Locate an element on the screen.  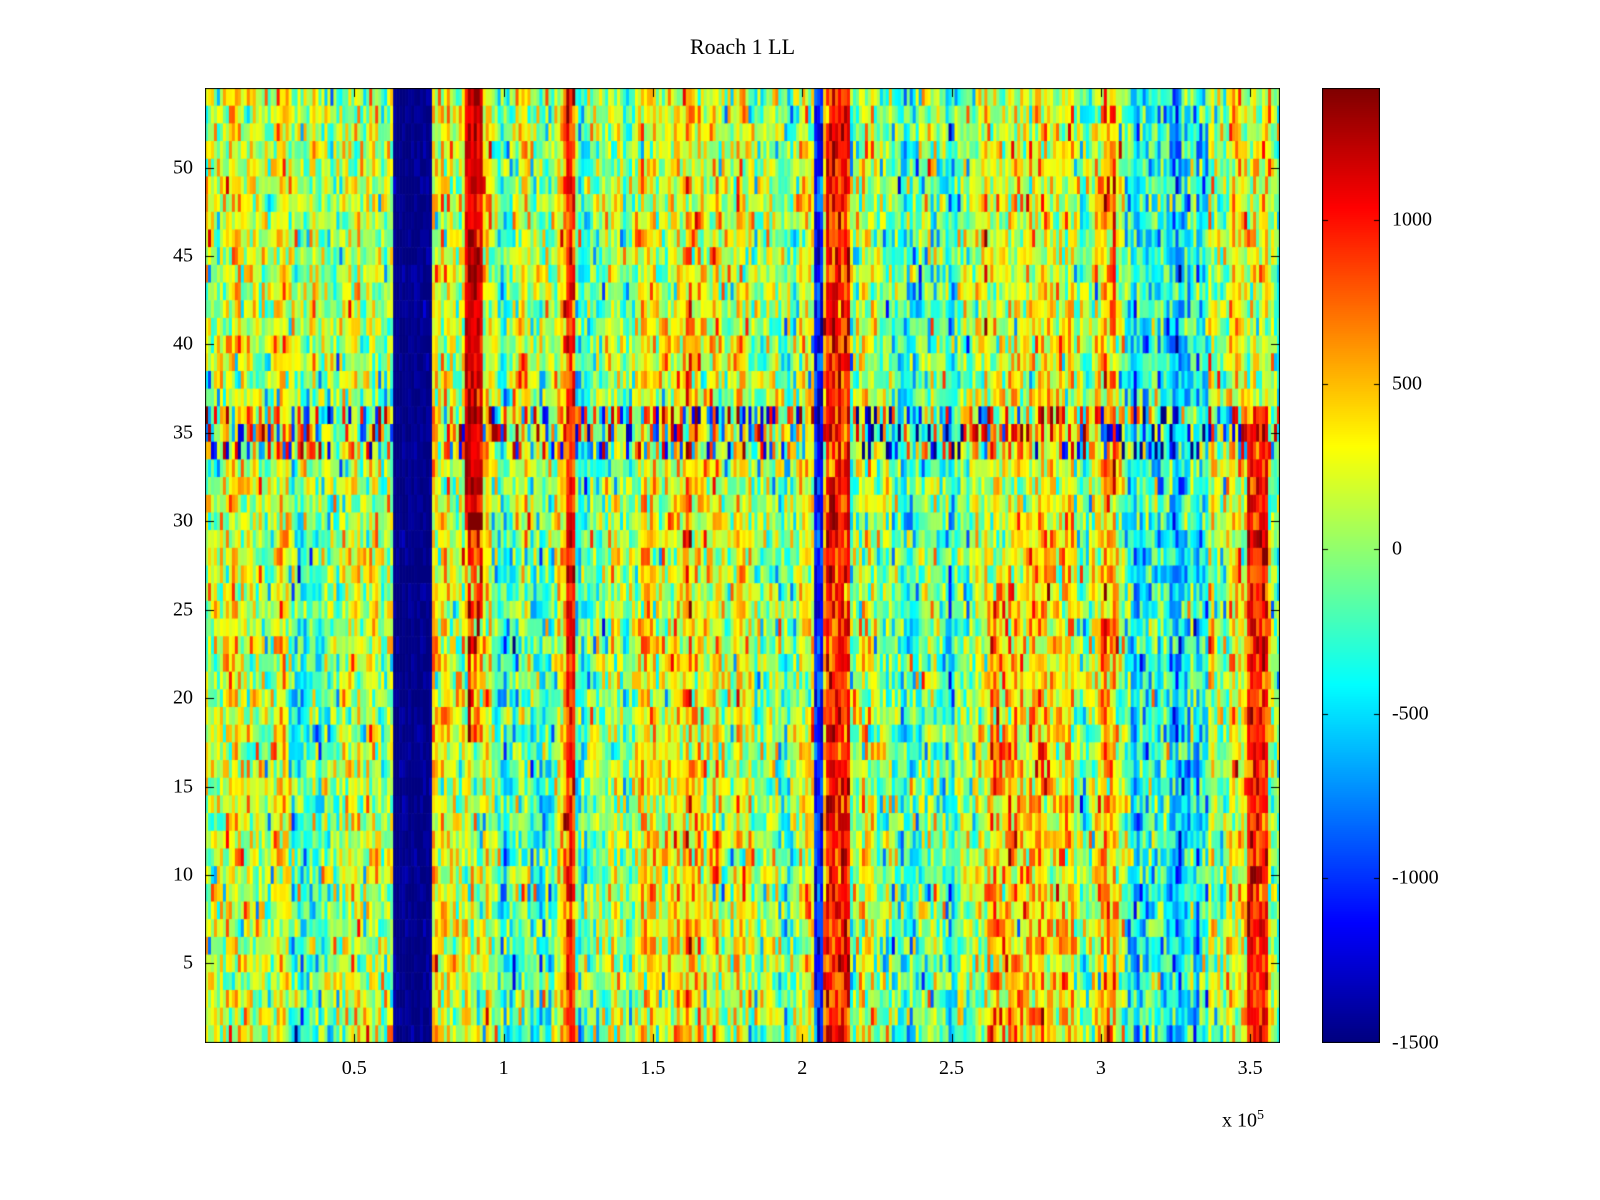
x-tick-label: 2 is located at coordinates (802, 1068).